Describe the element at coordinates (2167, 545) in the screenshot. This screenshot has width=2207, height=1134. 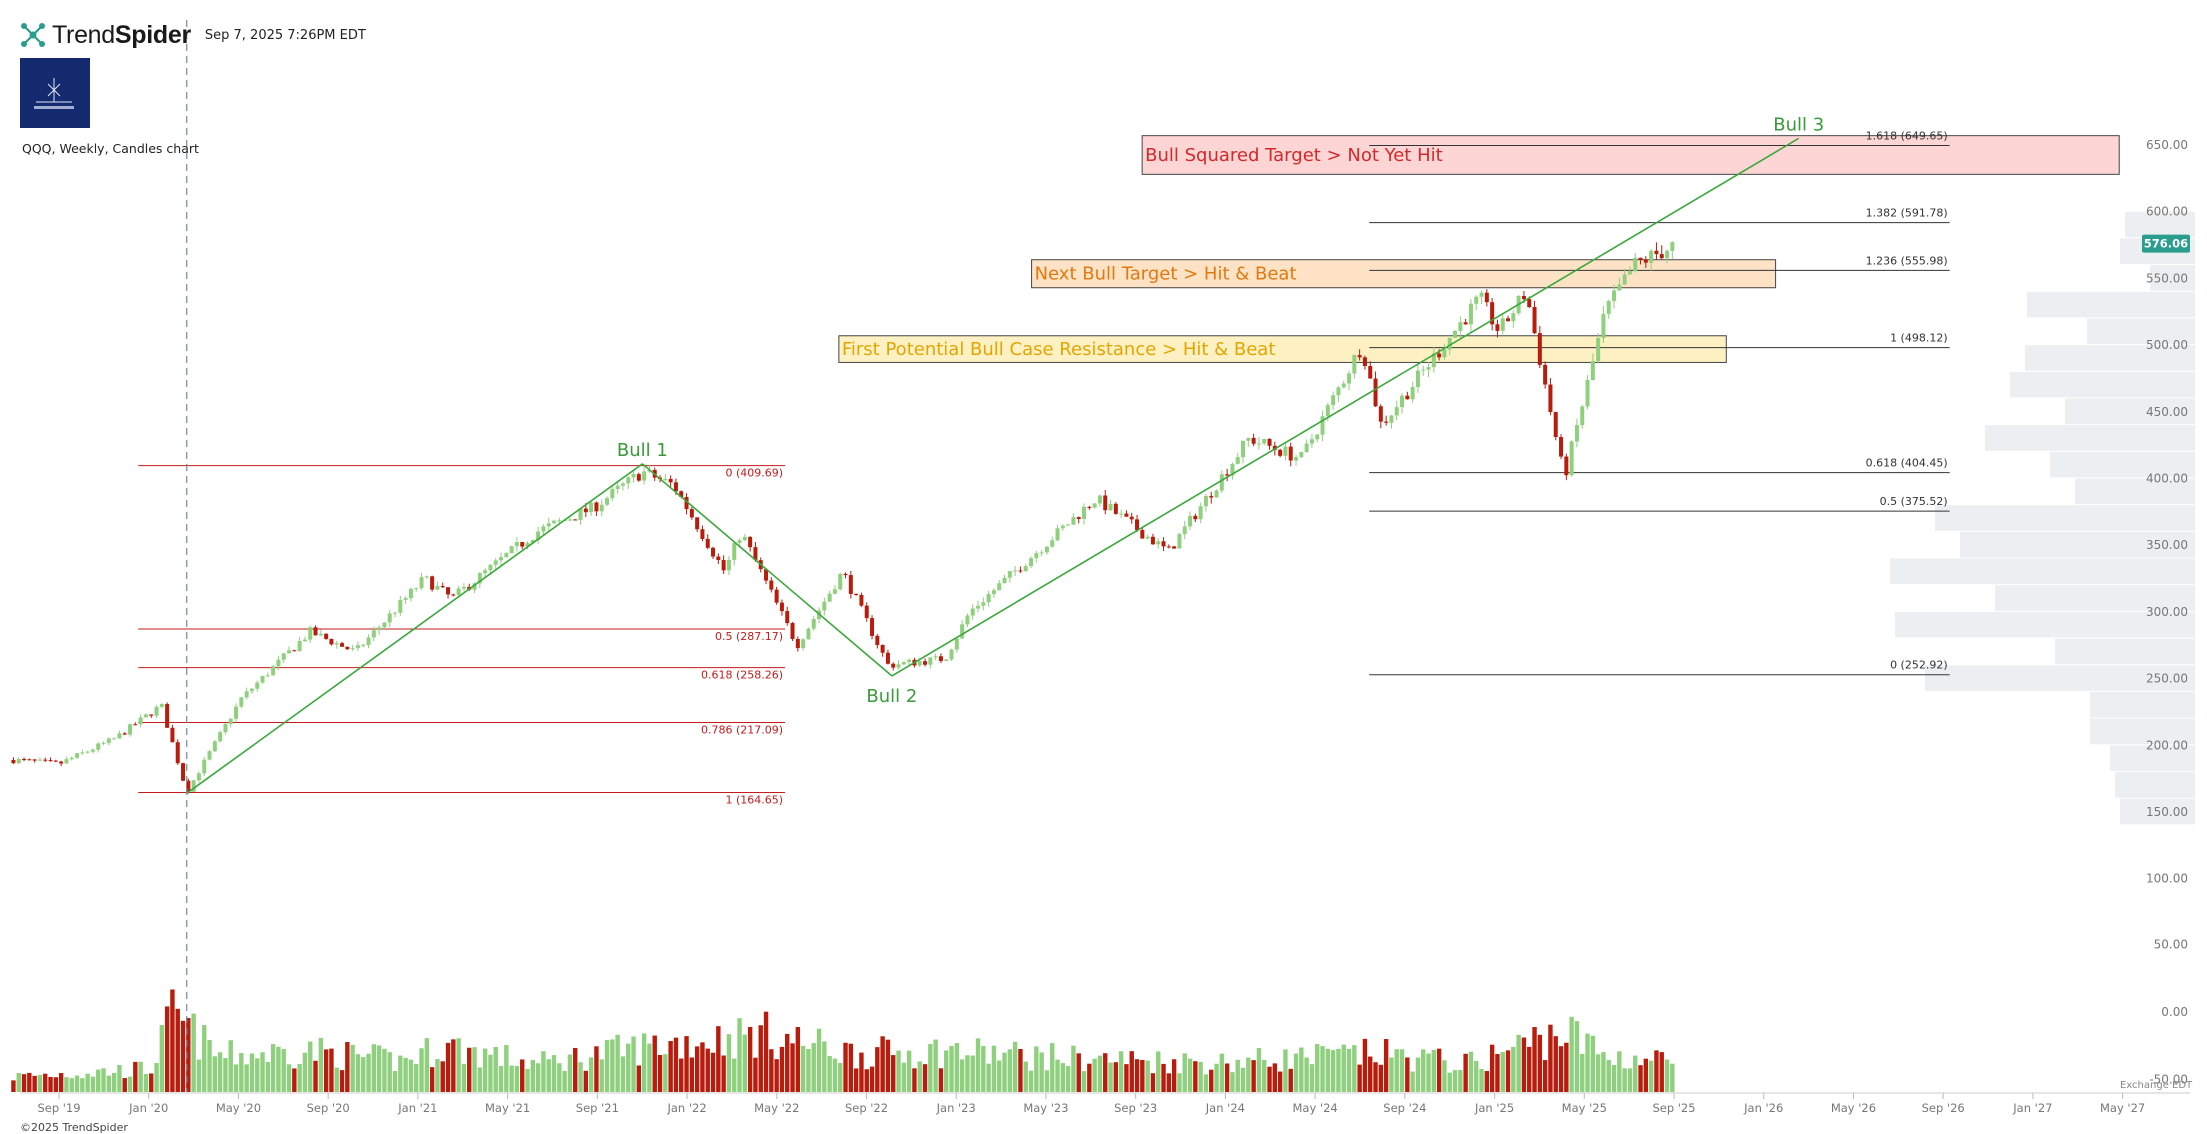
I see `y-tick-6: 350.00` at that location.